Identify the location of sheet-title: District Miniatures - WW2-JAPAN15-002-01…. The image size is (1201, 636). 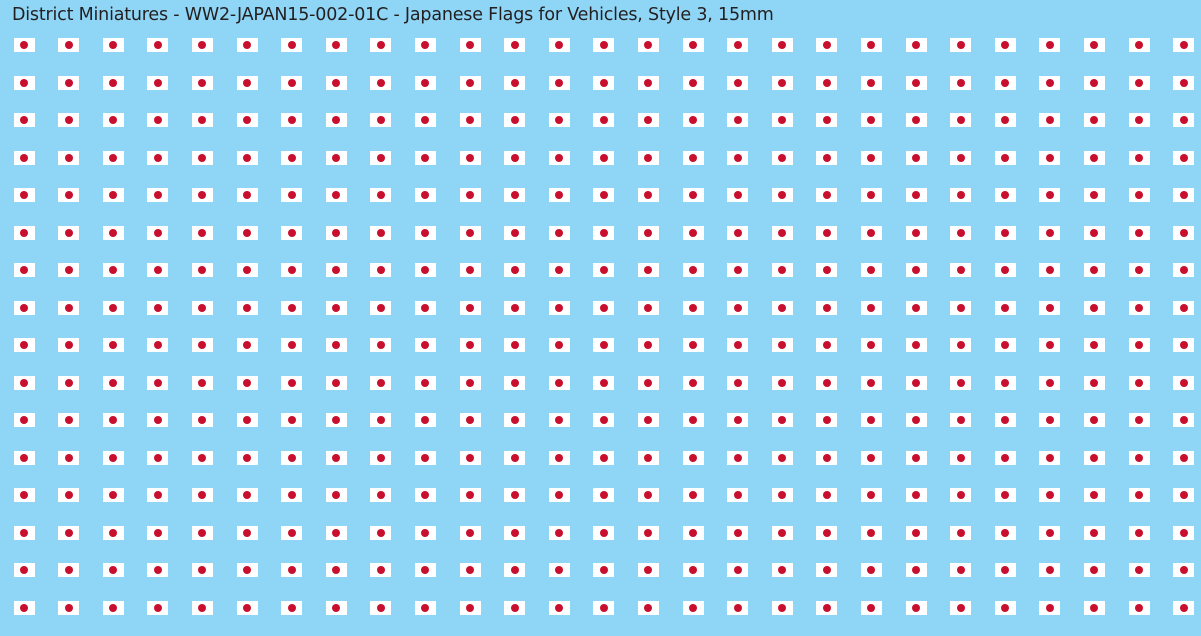
(393, 15).